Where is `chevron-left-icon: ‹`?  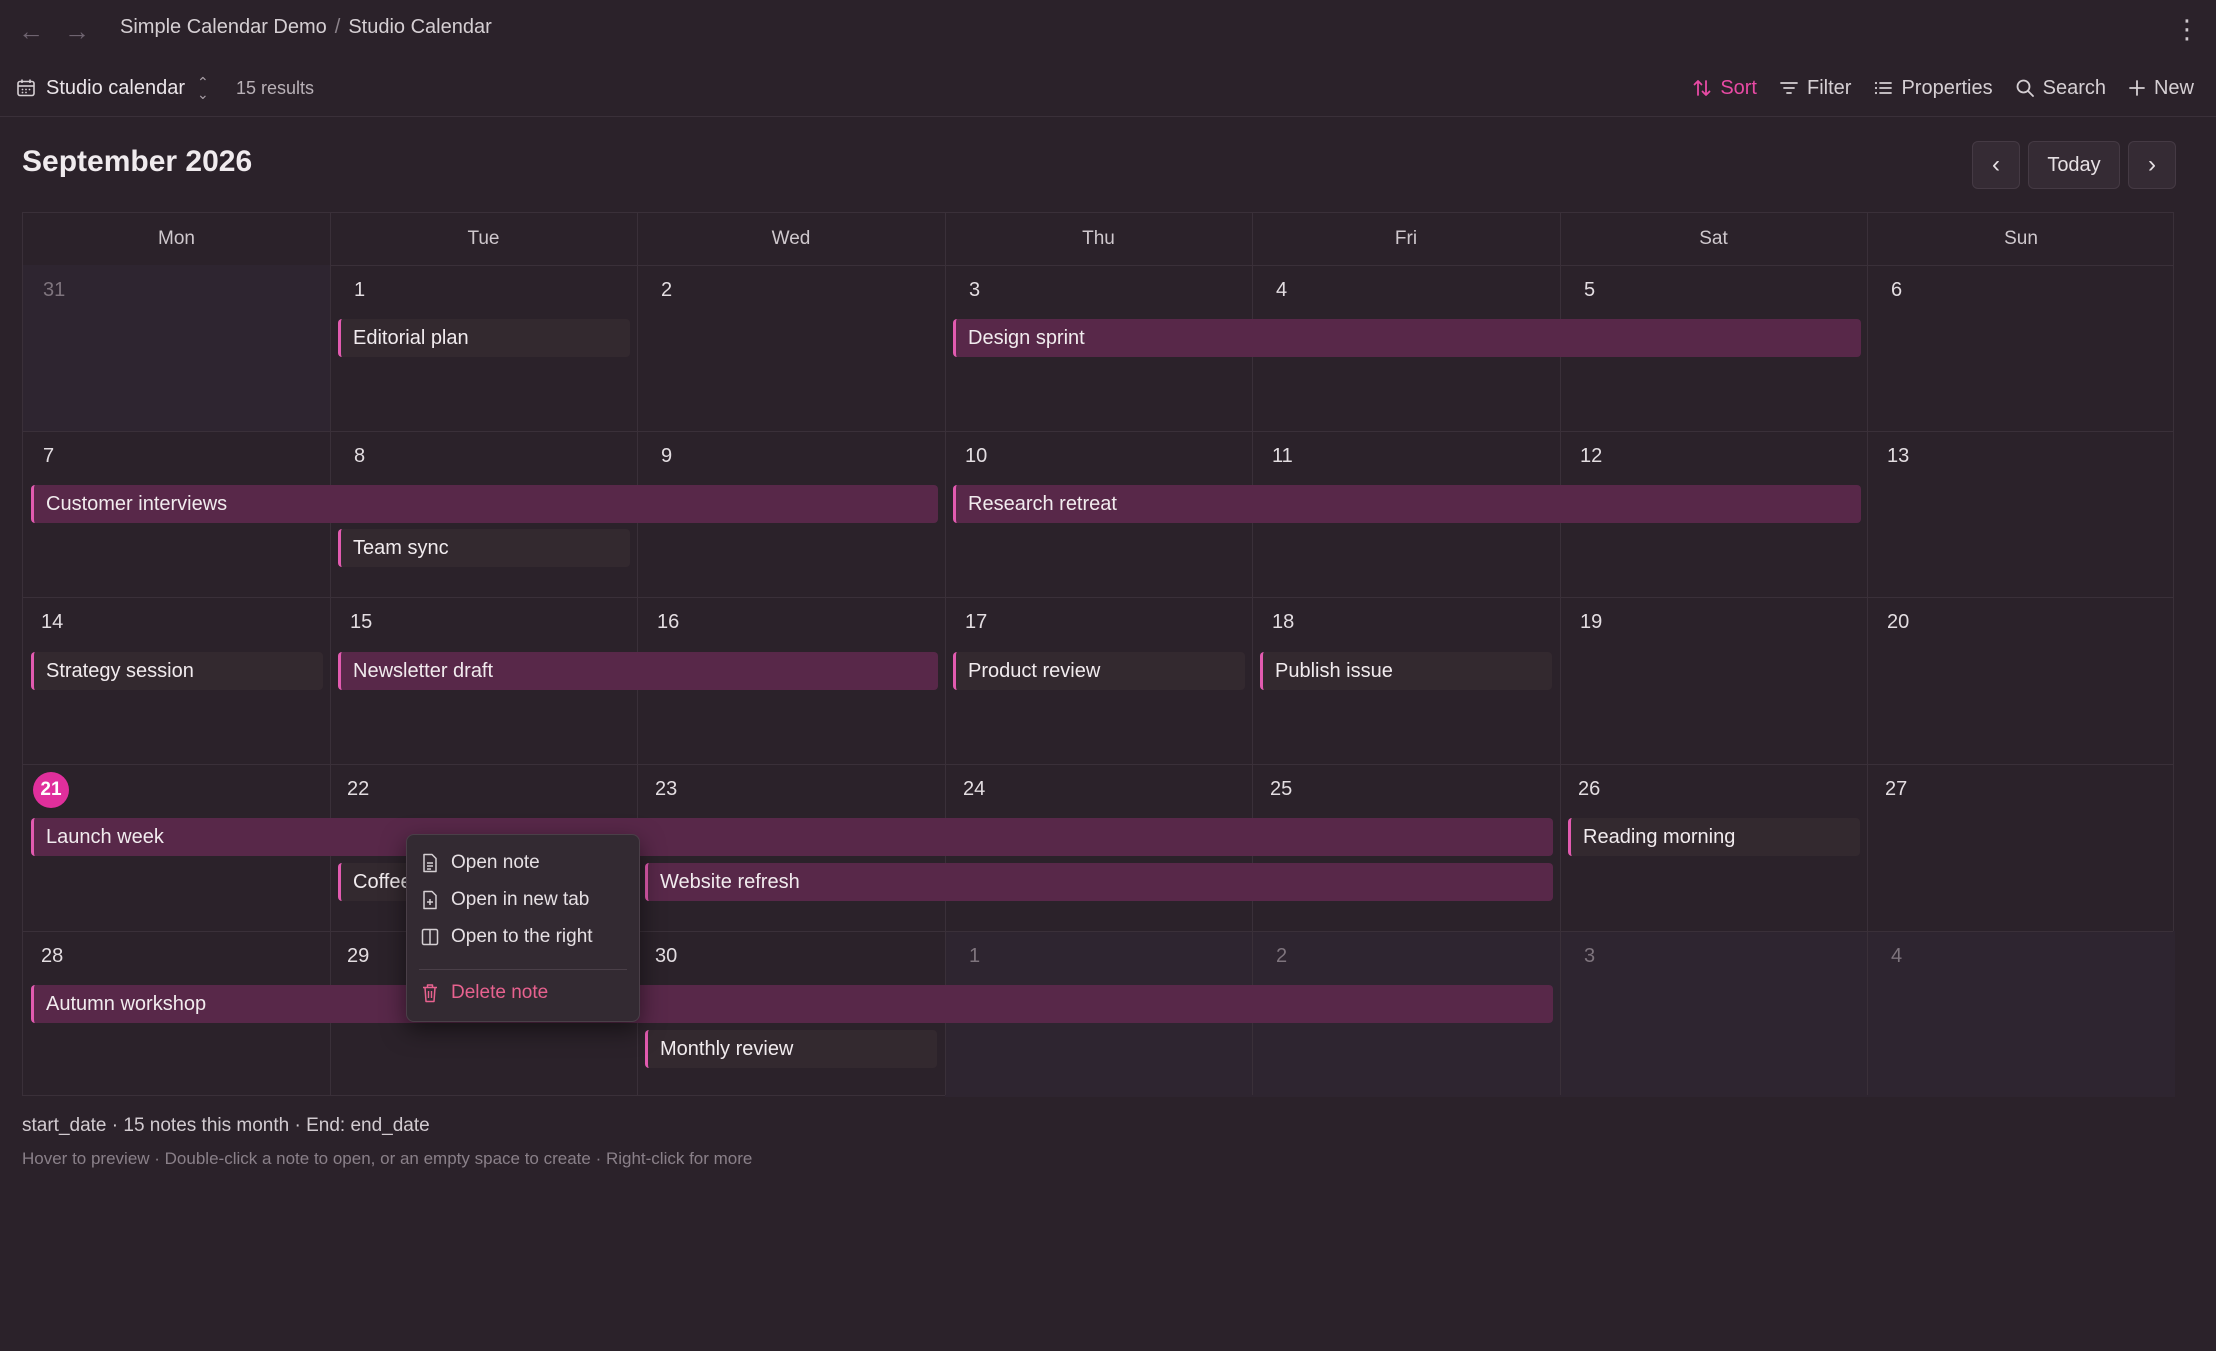
chevron-left-icon: ‹ is located at coordinates (1996, 164).